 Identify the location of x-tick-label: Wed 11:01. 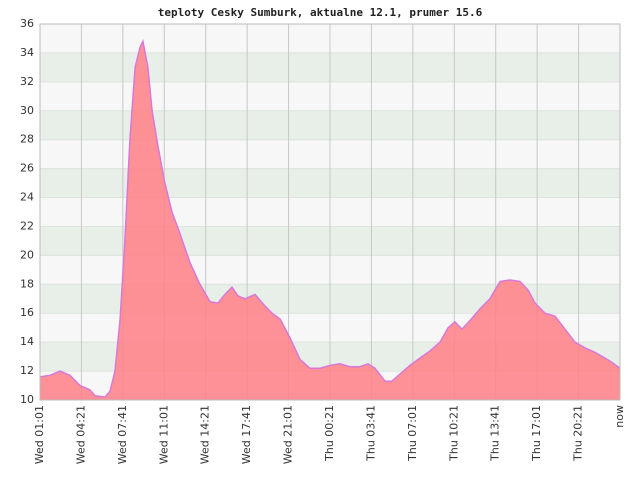
(163, 434).